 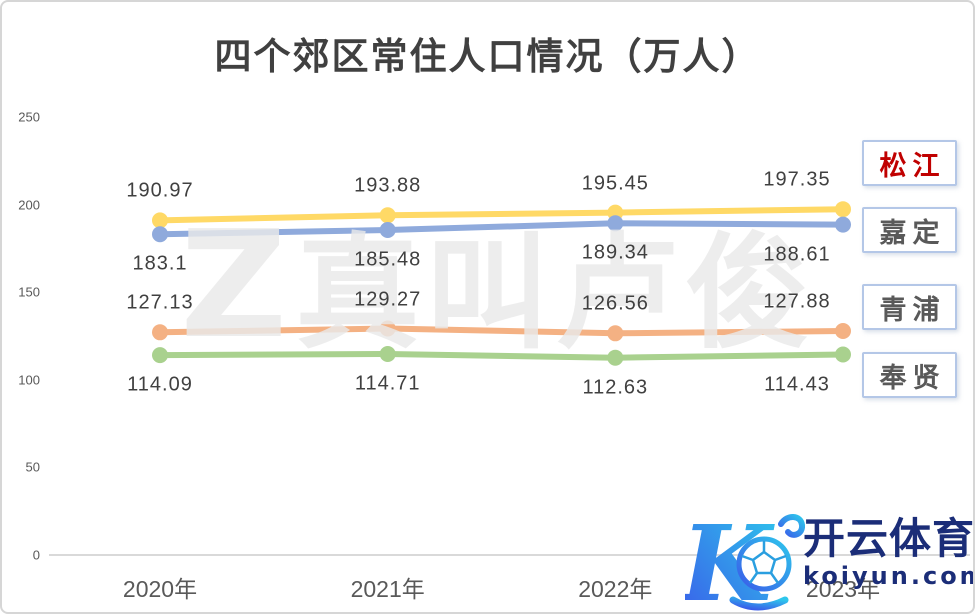 I want to click on koiyun-logo: K 开云体育 koiyun.com, so click(x=830, y=559).